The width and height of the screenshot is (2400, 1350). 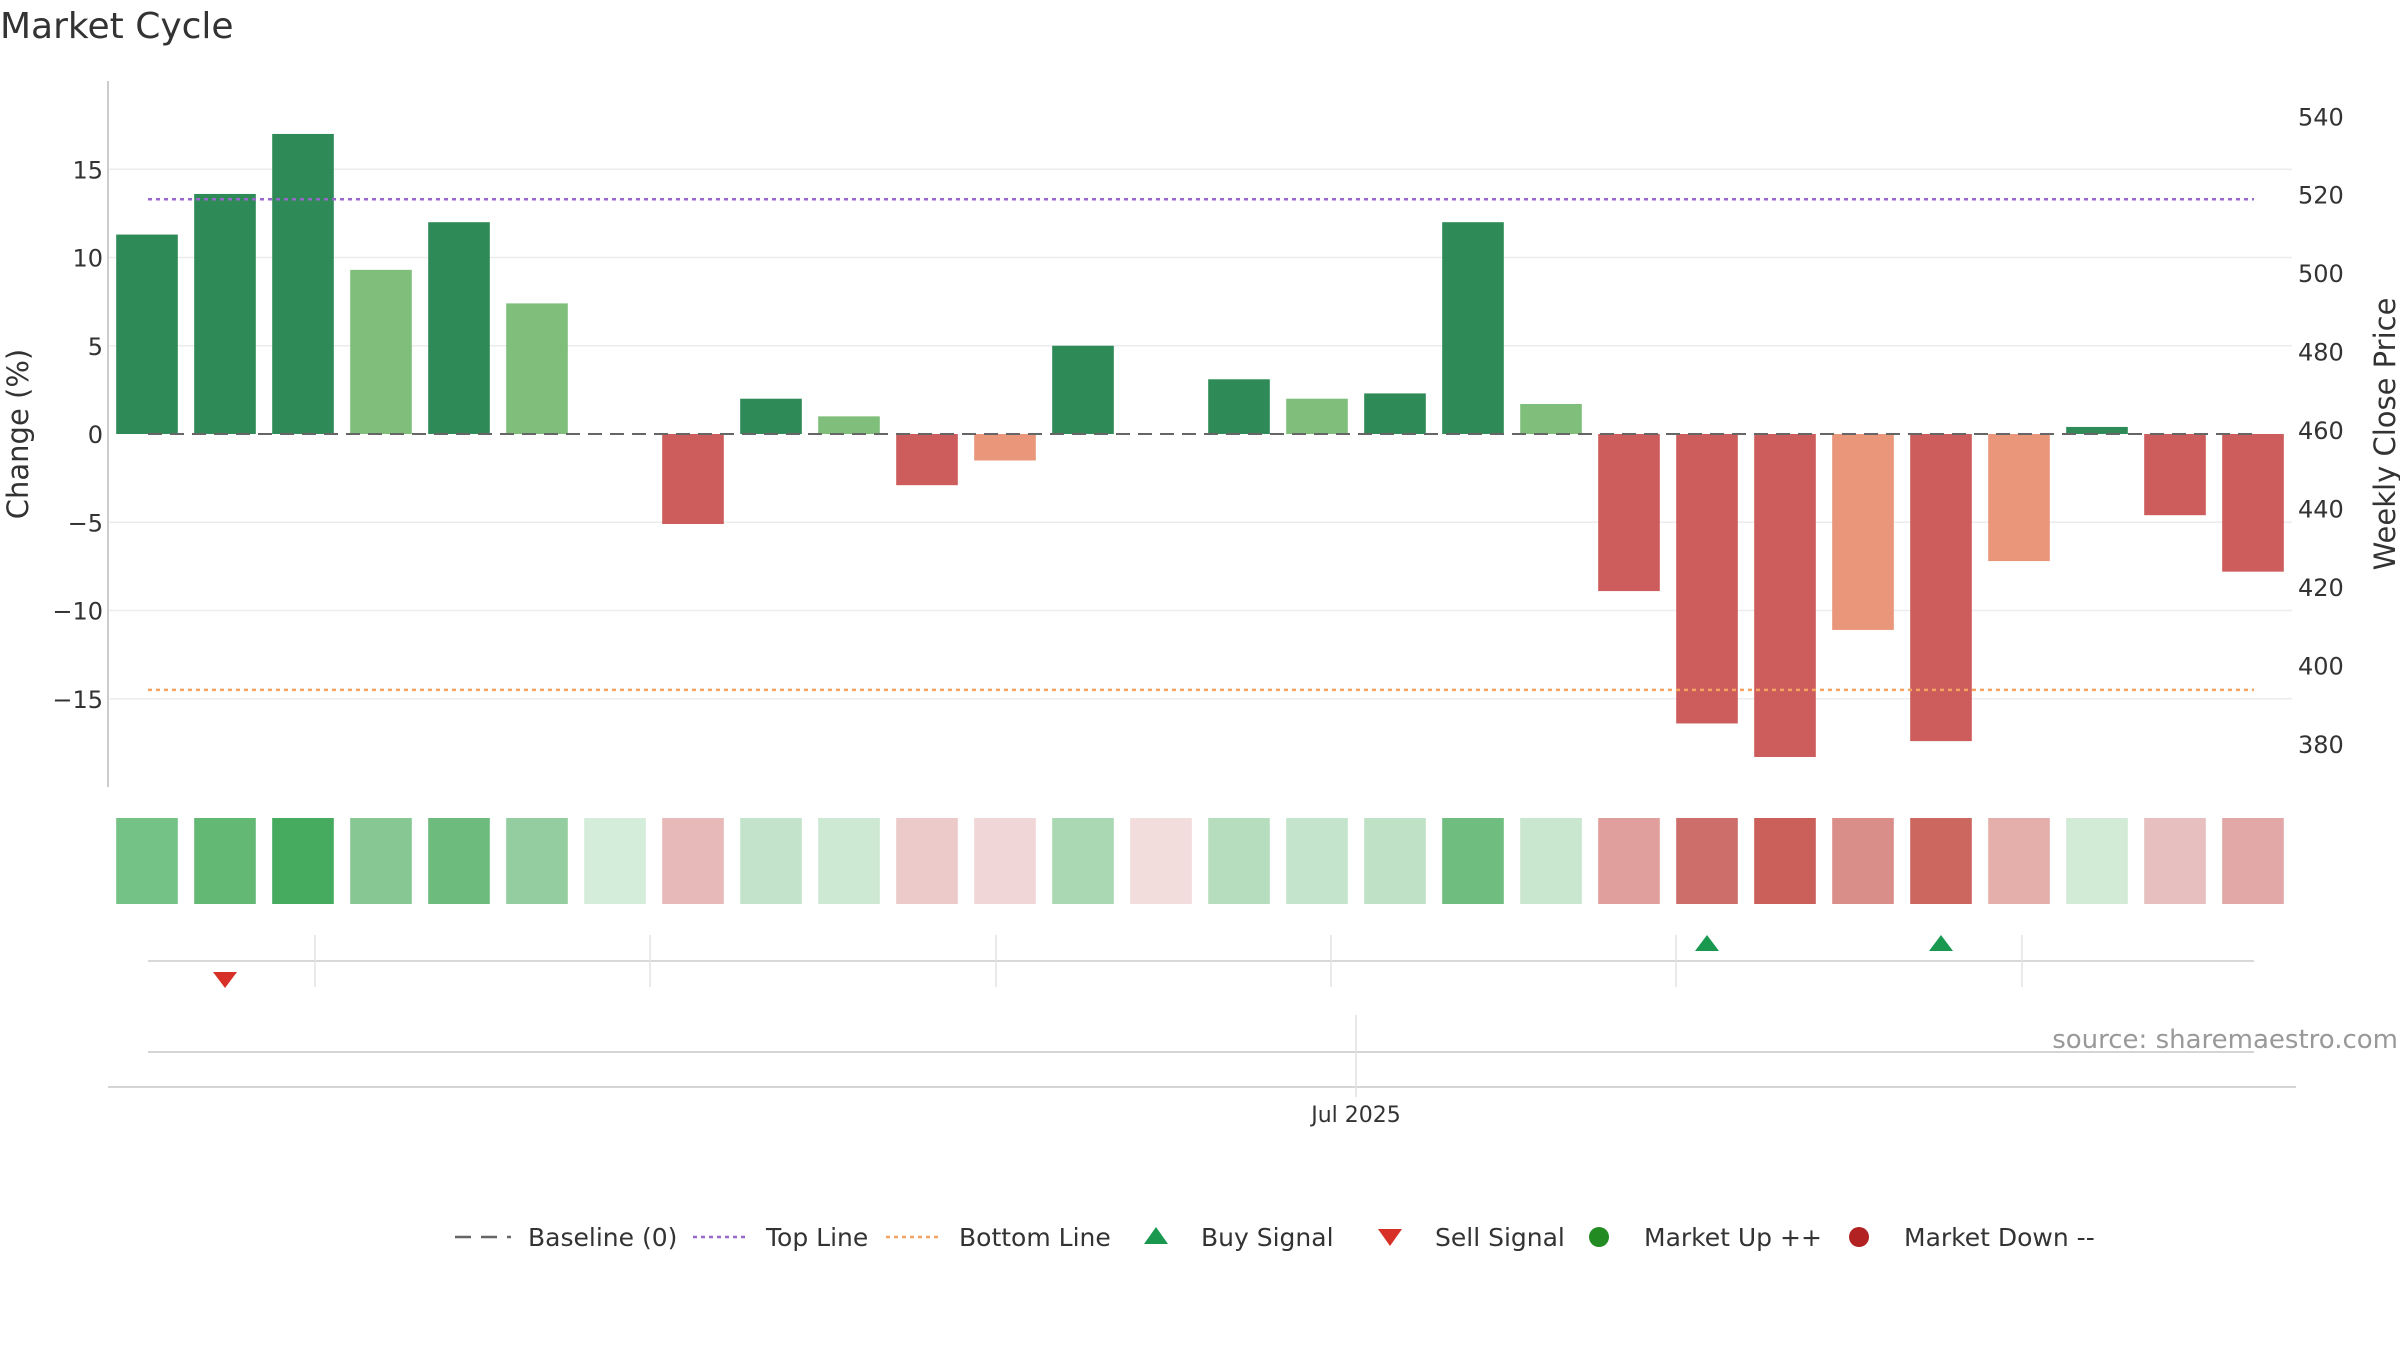 I want to click on legend-item: Market Down --, so click(x=1972, y=1237).